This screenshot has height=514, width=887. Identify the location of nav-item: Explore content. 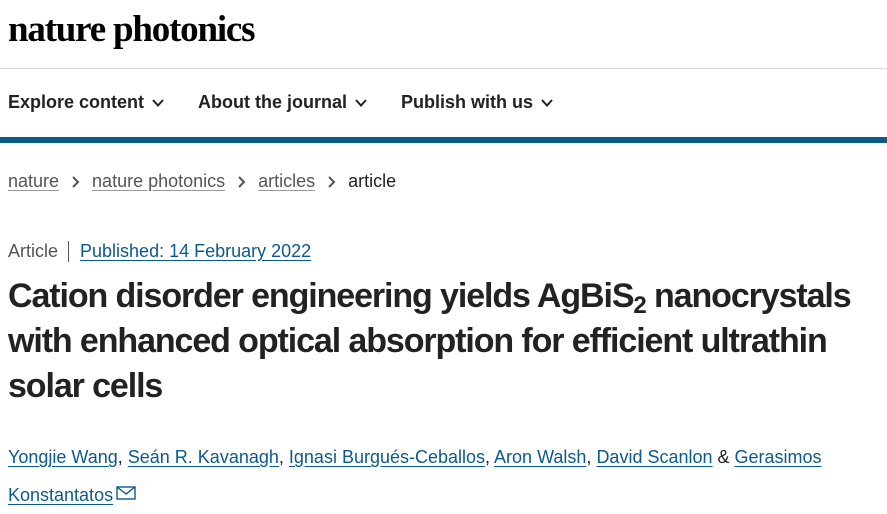
(86, 102).